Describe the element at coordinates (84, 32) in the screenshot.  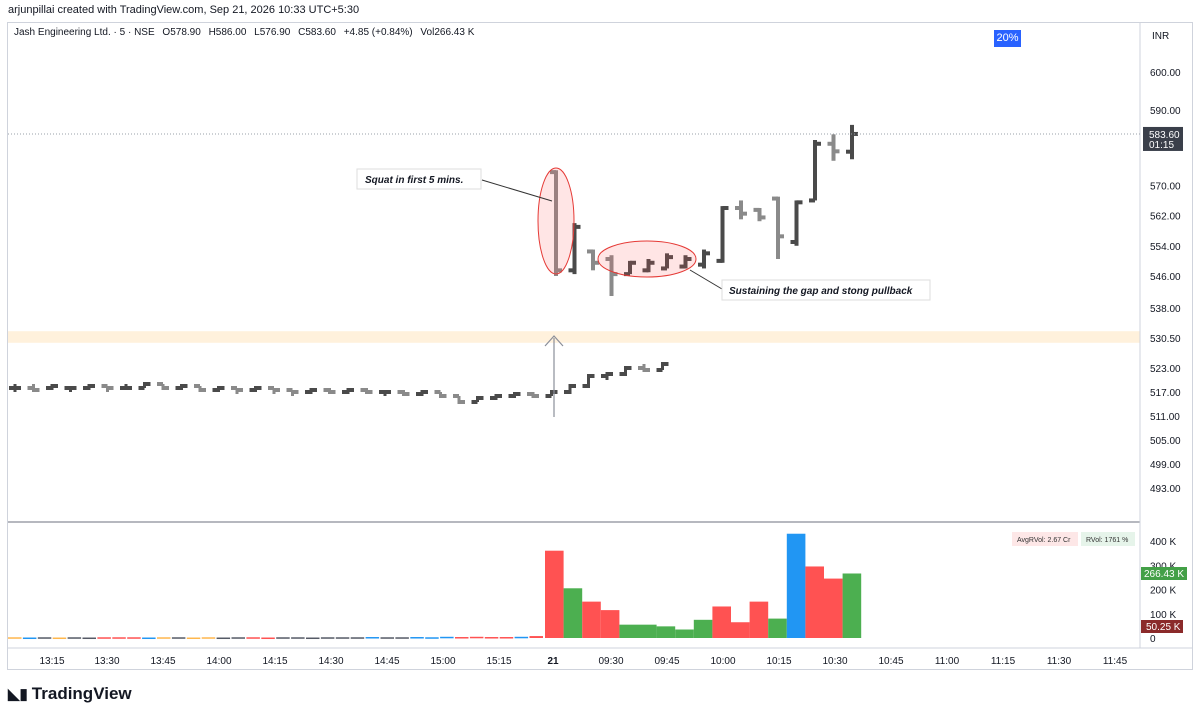
I see `symbol-name: Jash Engineering Ltd. · 5 · NSE` at that location.